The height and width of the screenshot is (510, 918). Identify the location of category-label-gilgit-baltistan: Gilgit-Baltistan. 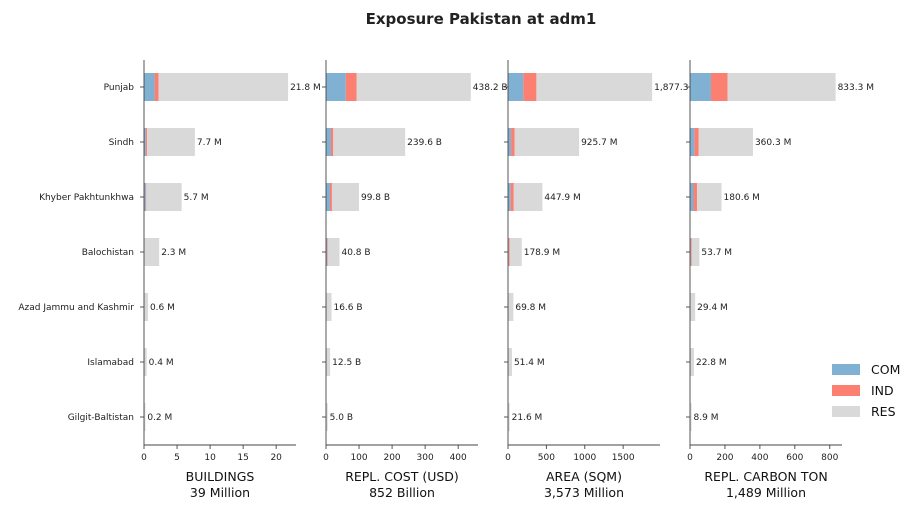
(101, 418).